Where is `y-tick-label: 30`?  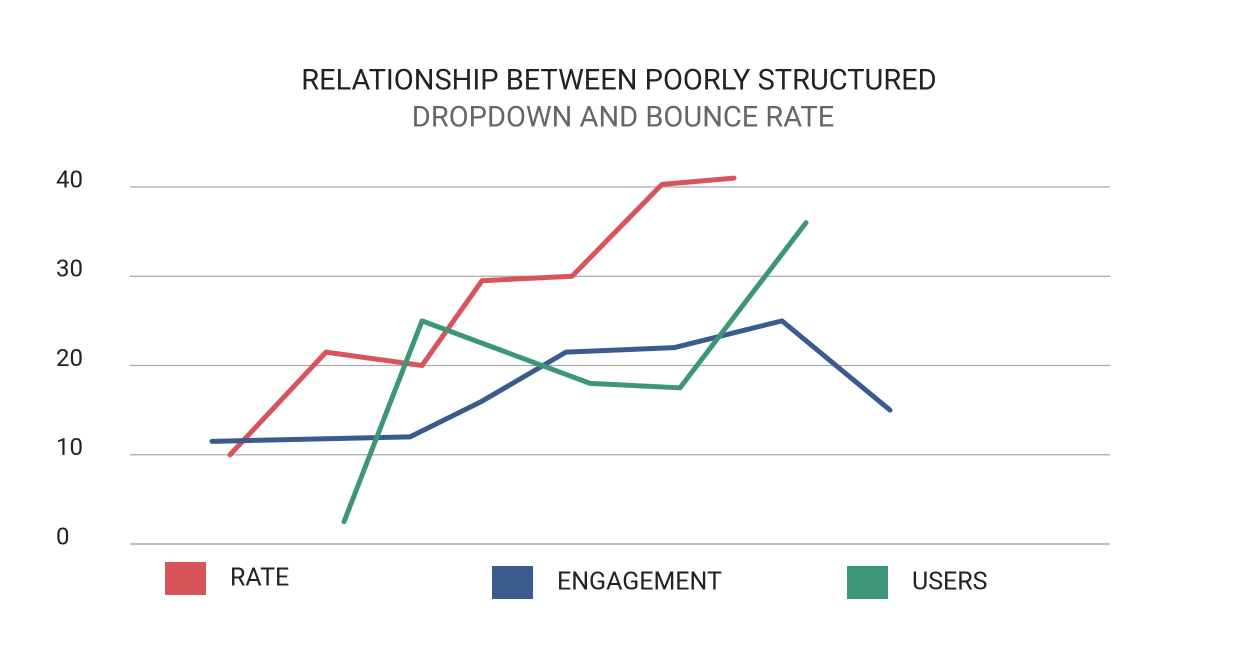 y-tick-label: 30 is located at coordinates (69, 269).